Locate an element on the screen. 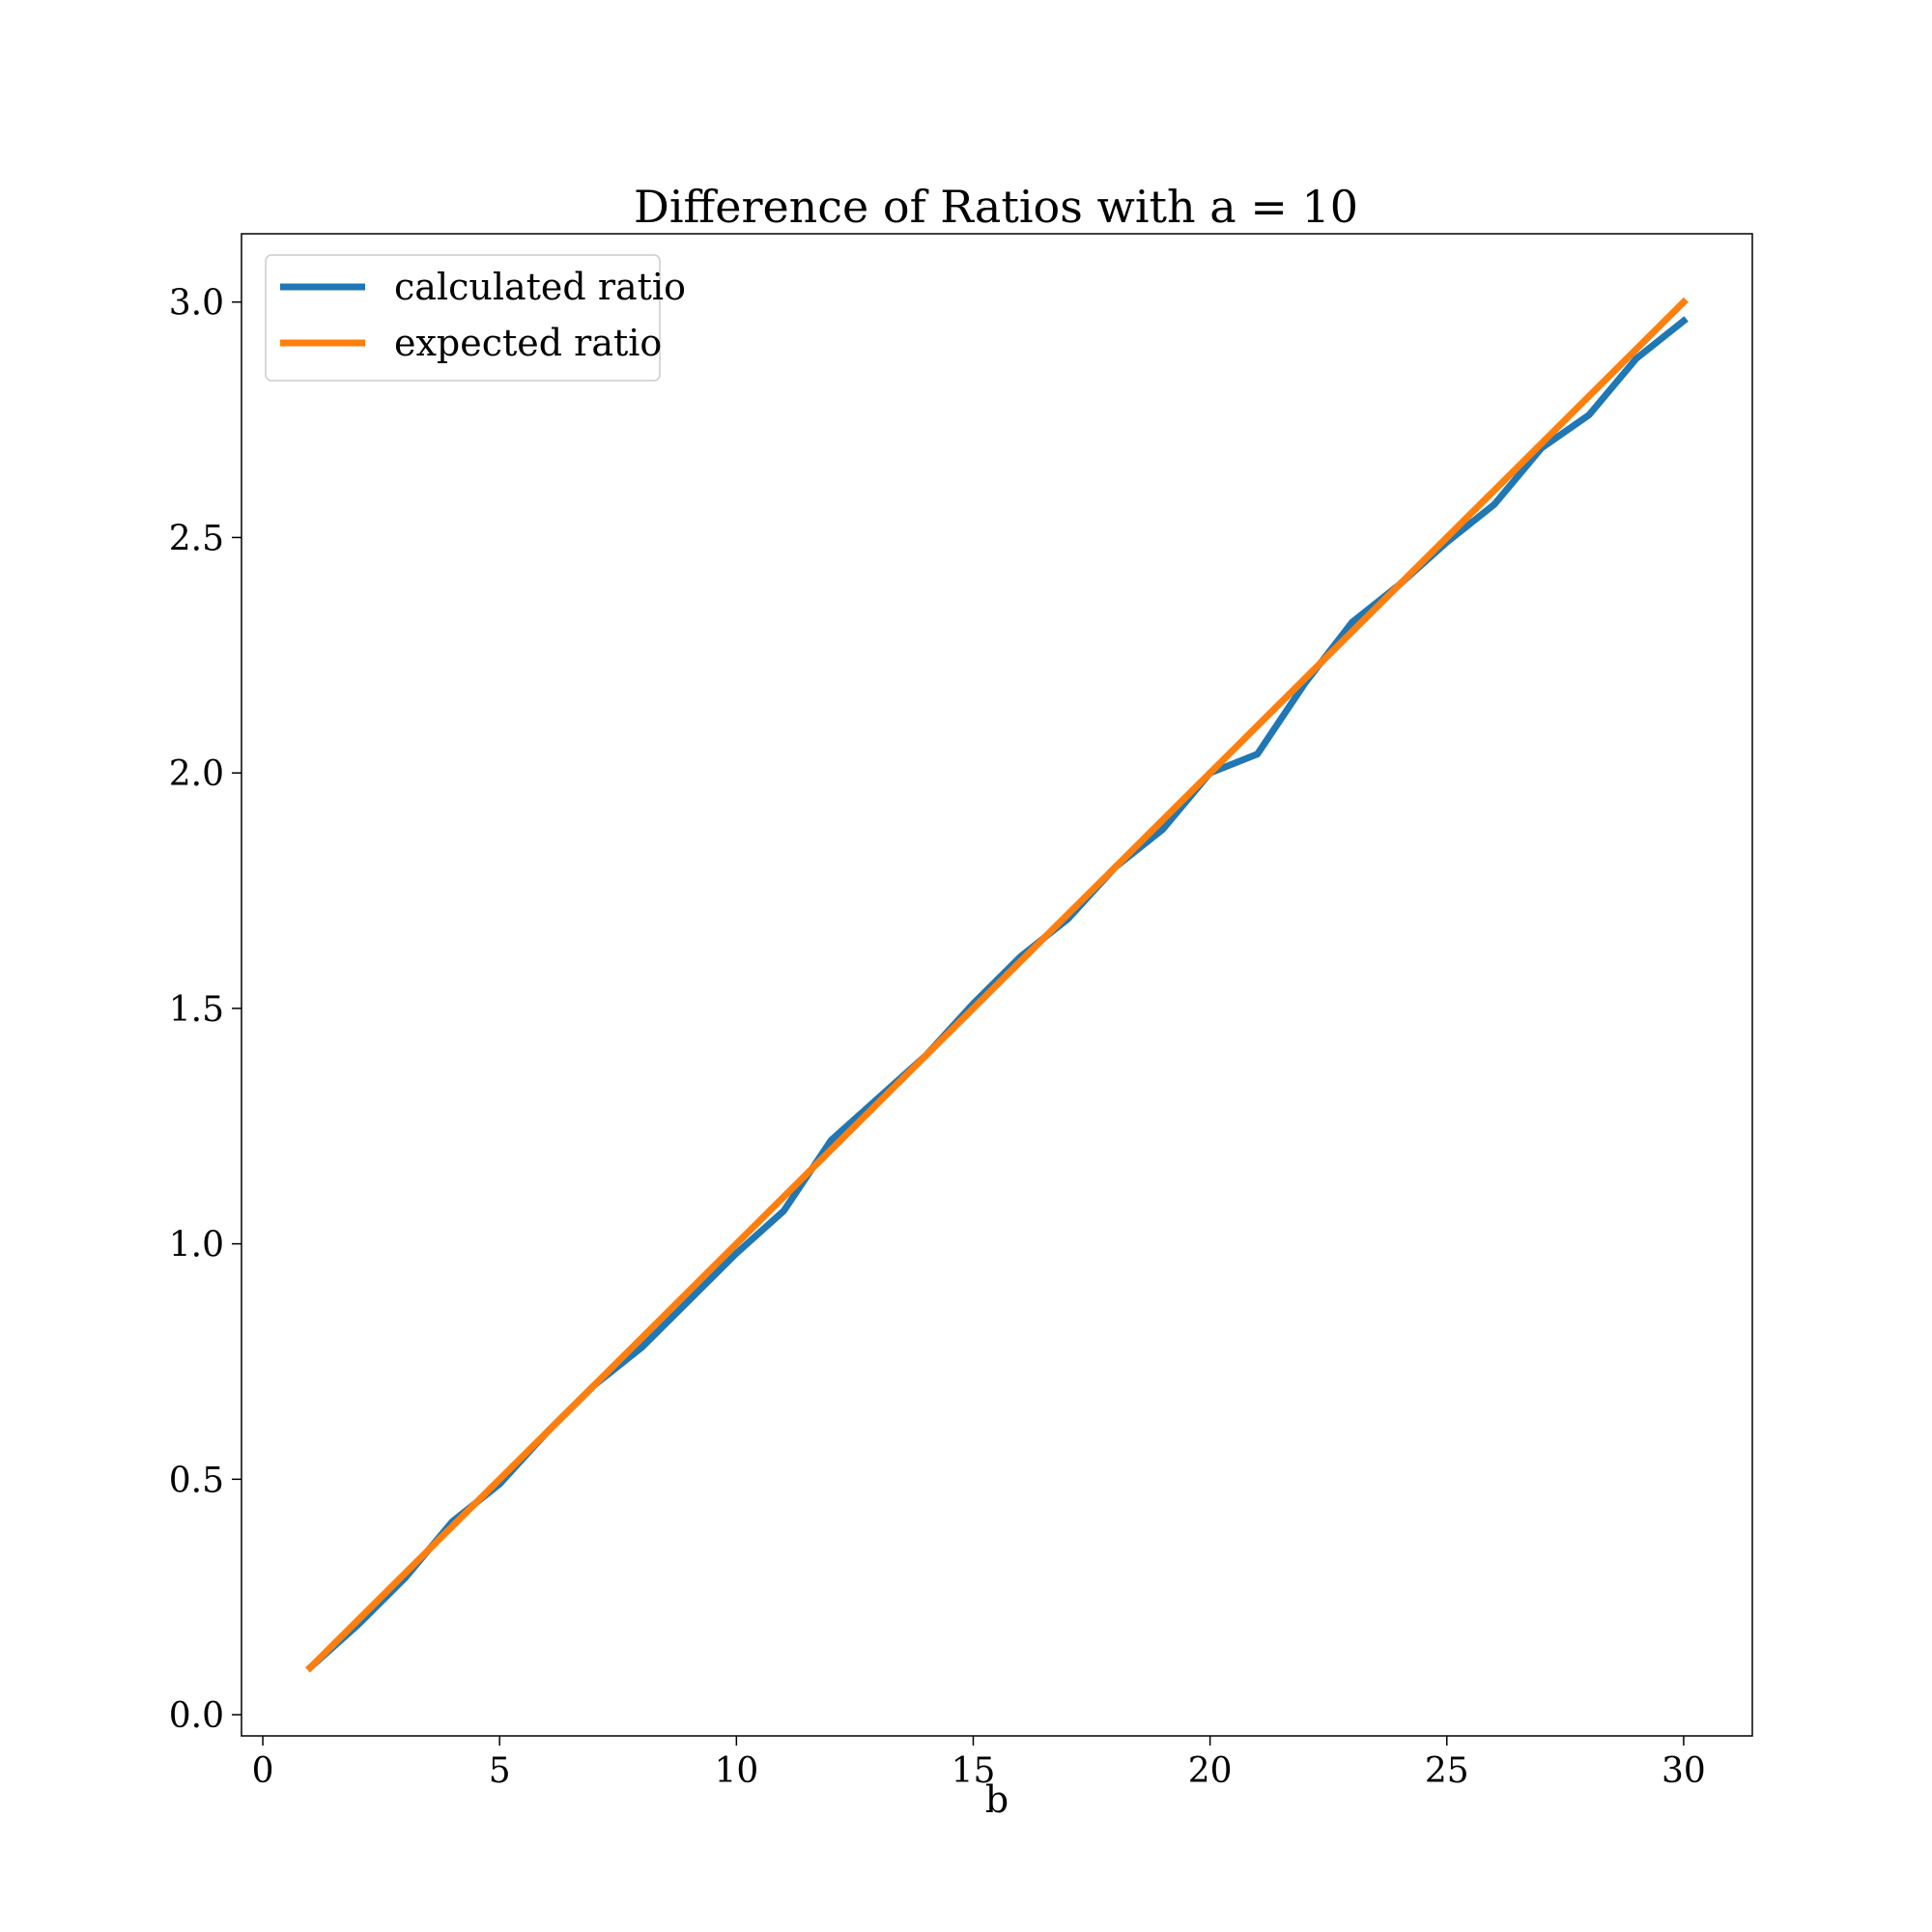 The height and width of the screenshot is (1932, 1932). y-axis: 0.0 0.5 1.0 1.5 2.0 2.5 3.0 is located at coordinates (205, 1010).